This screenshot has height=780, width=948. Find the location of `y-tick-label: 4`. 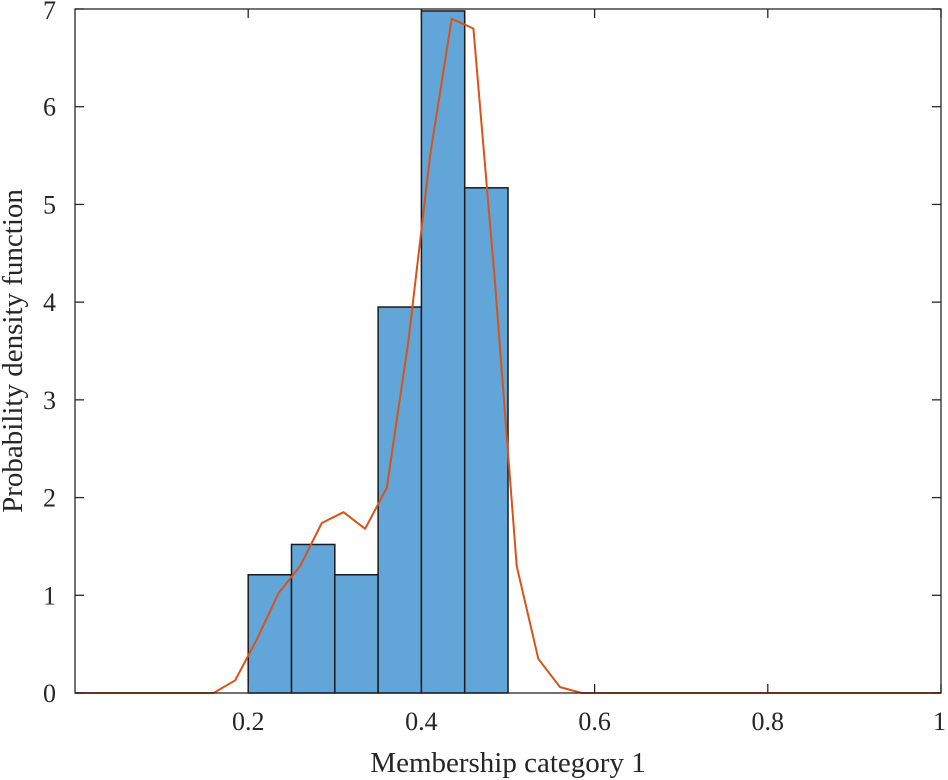

y-tick-label: 4 is located at coordinates (49, 302).